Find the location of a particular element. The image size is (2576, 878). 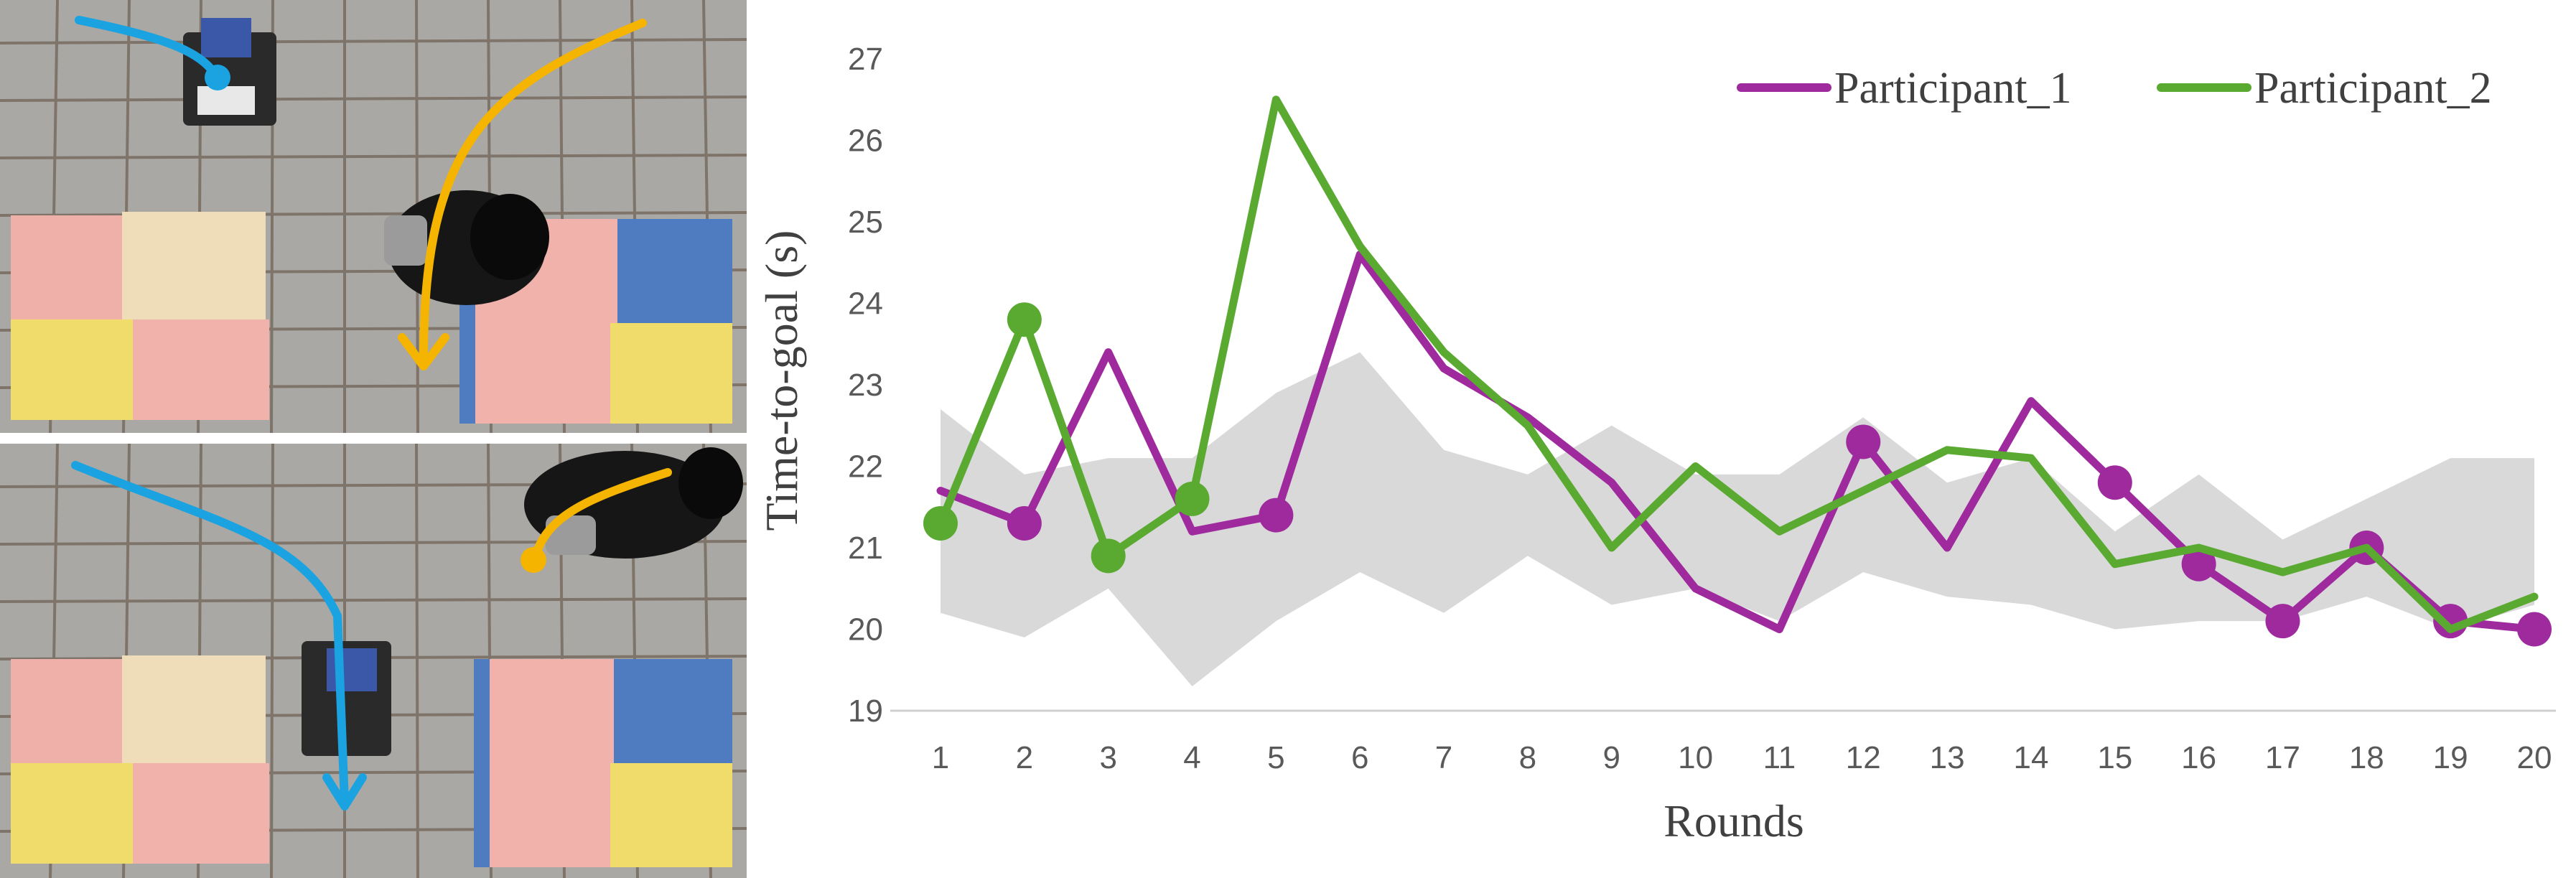

x-tick-label: 12 is located at coordinates (1863, 757).